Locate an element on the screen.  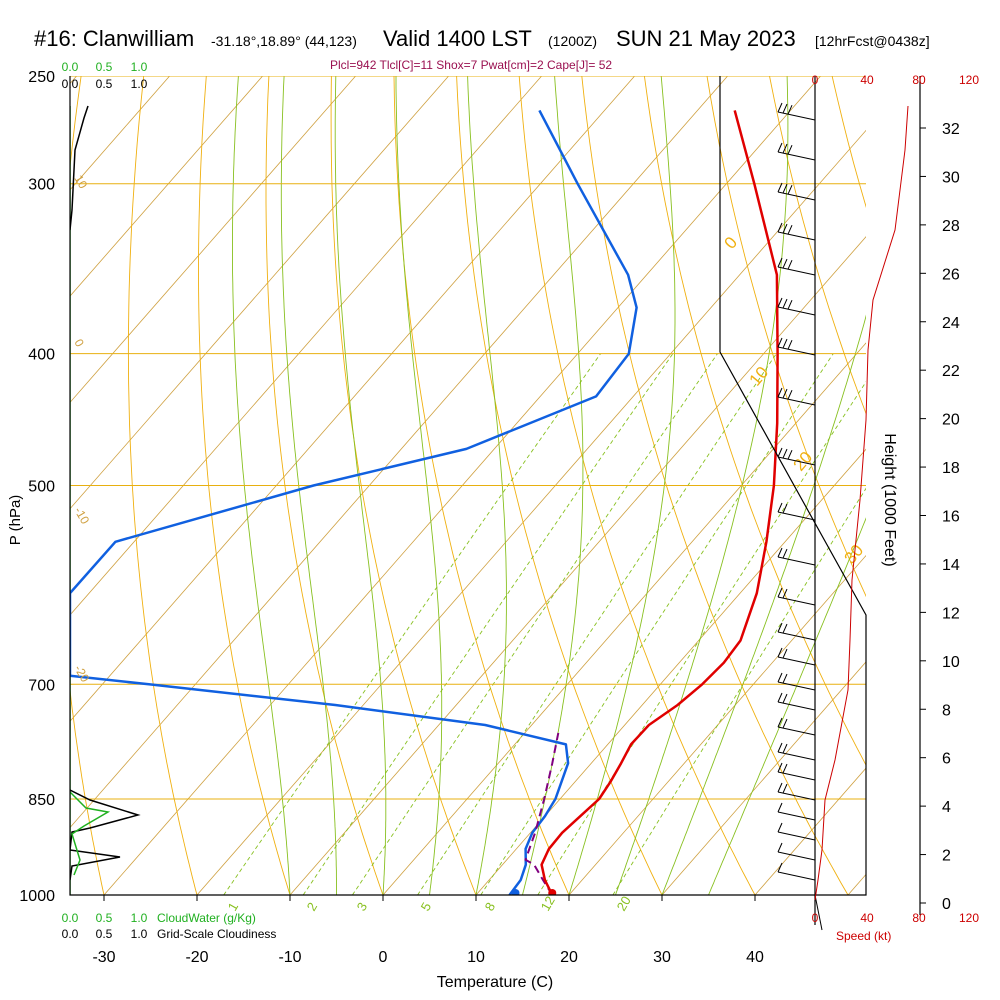
wind-speed-line is located at coordinates (861, 503).